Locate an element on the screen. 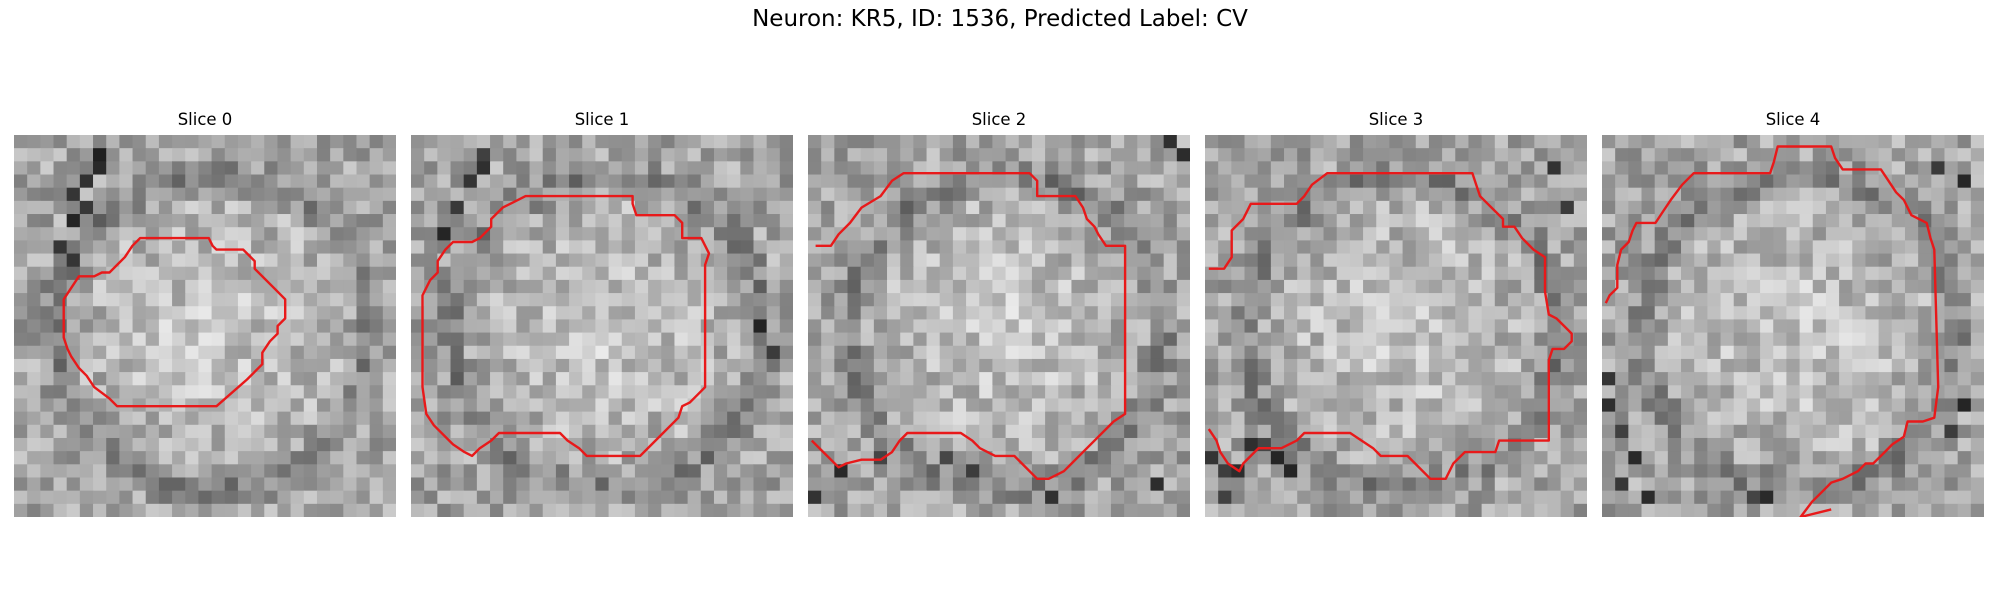  slice-3-svg is located at coordinates (1396, 326).